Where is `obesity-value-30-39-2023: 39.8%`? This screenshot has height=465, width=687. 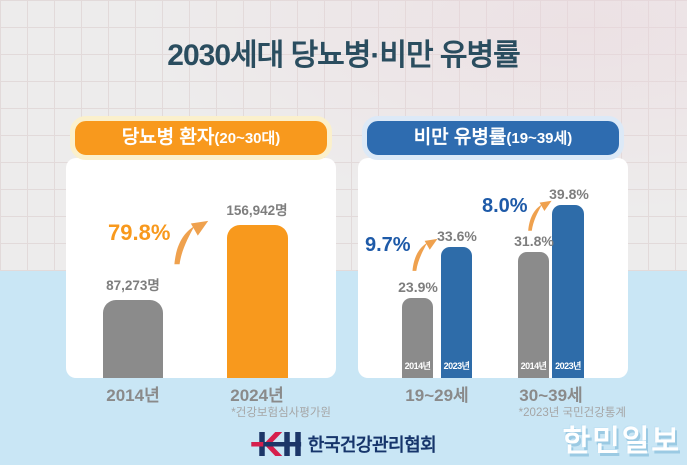 obesity-value-30-39-2023: 39.8% is located at coordinates (569, 194).